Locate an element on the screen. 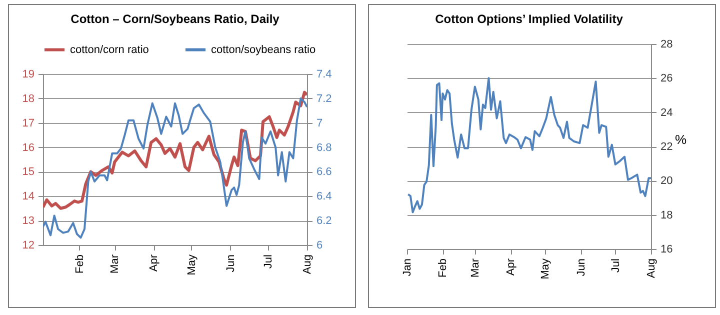  y2-tick-label: 22 is located at coordinates (666, 147).